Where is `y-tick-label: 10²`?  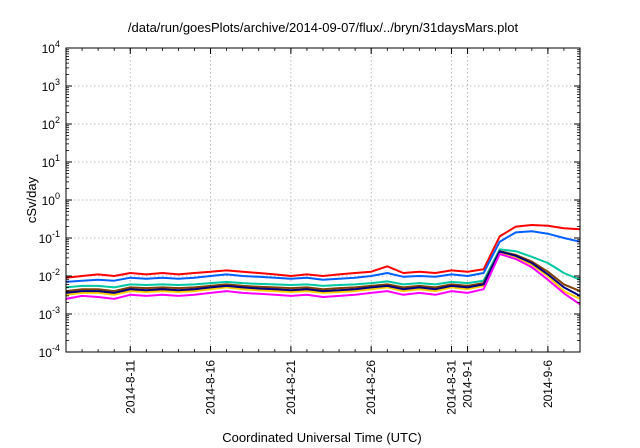
y-tick-label: 10² is located at coordinates (51, 123).